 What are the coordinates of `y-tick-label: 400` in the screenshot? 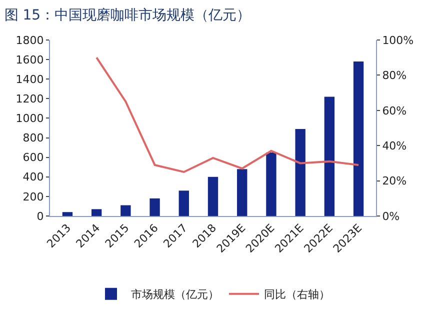 It's located at (33, 177).